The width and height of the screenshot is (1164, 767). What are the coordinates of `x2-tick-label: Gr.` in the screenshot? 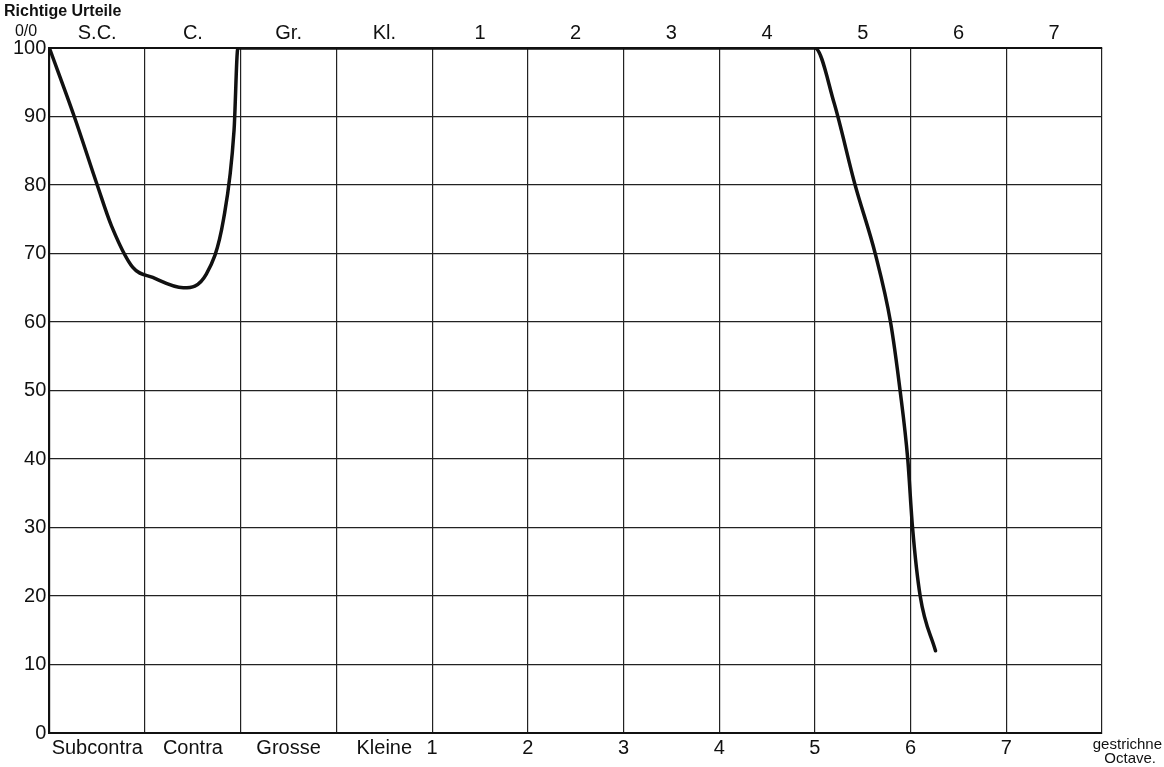 It's located at (288, 31).